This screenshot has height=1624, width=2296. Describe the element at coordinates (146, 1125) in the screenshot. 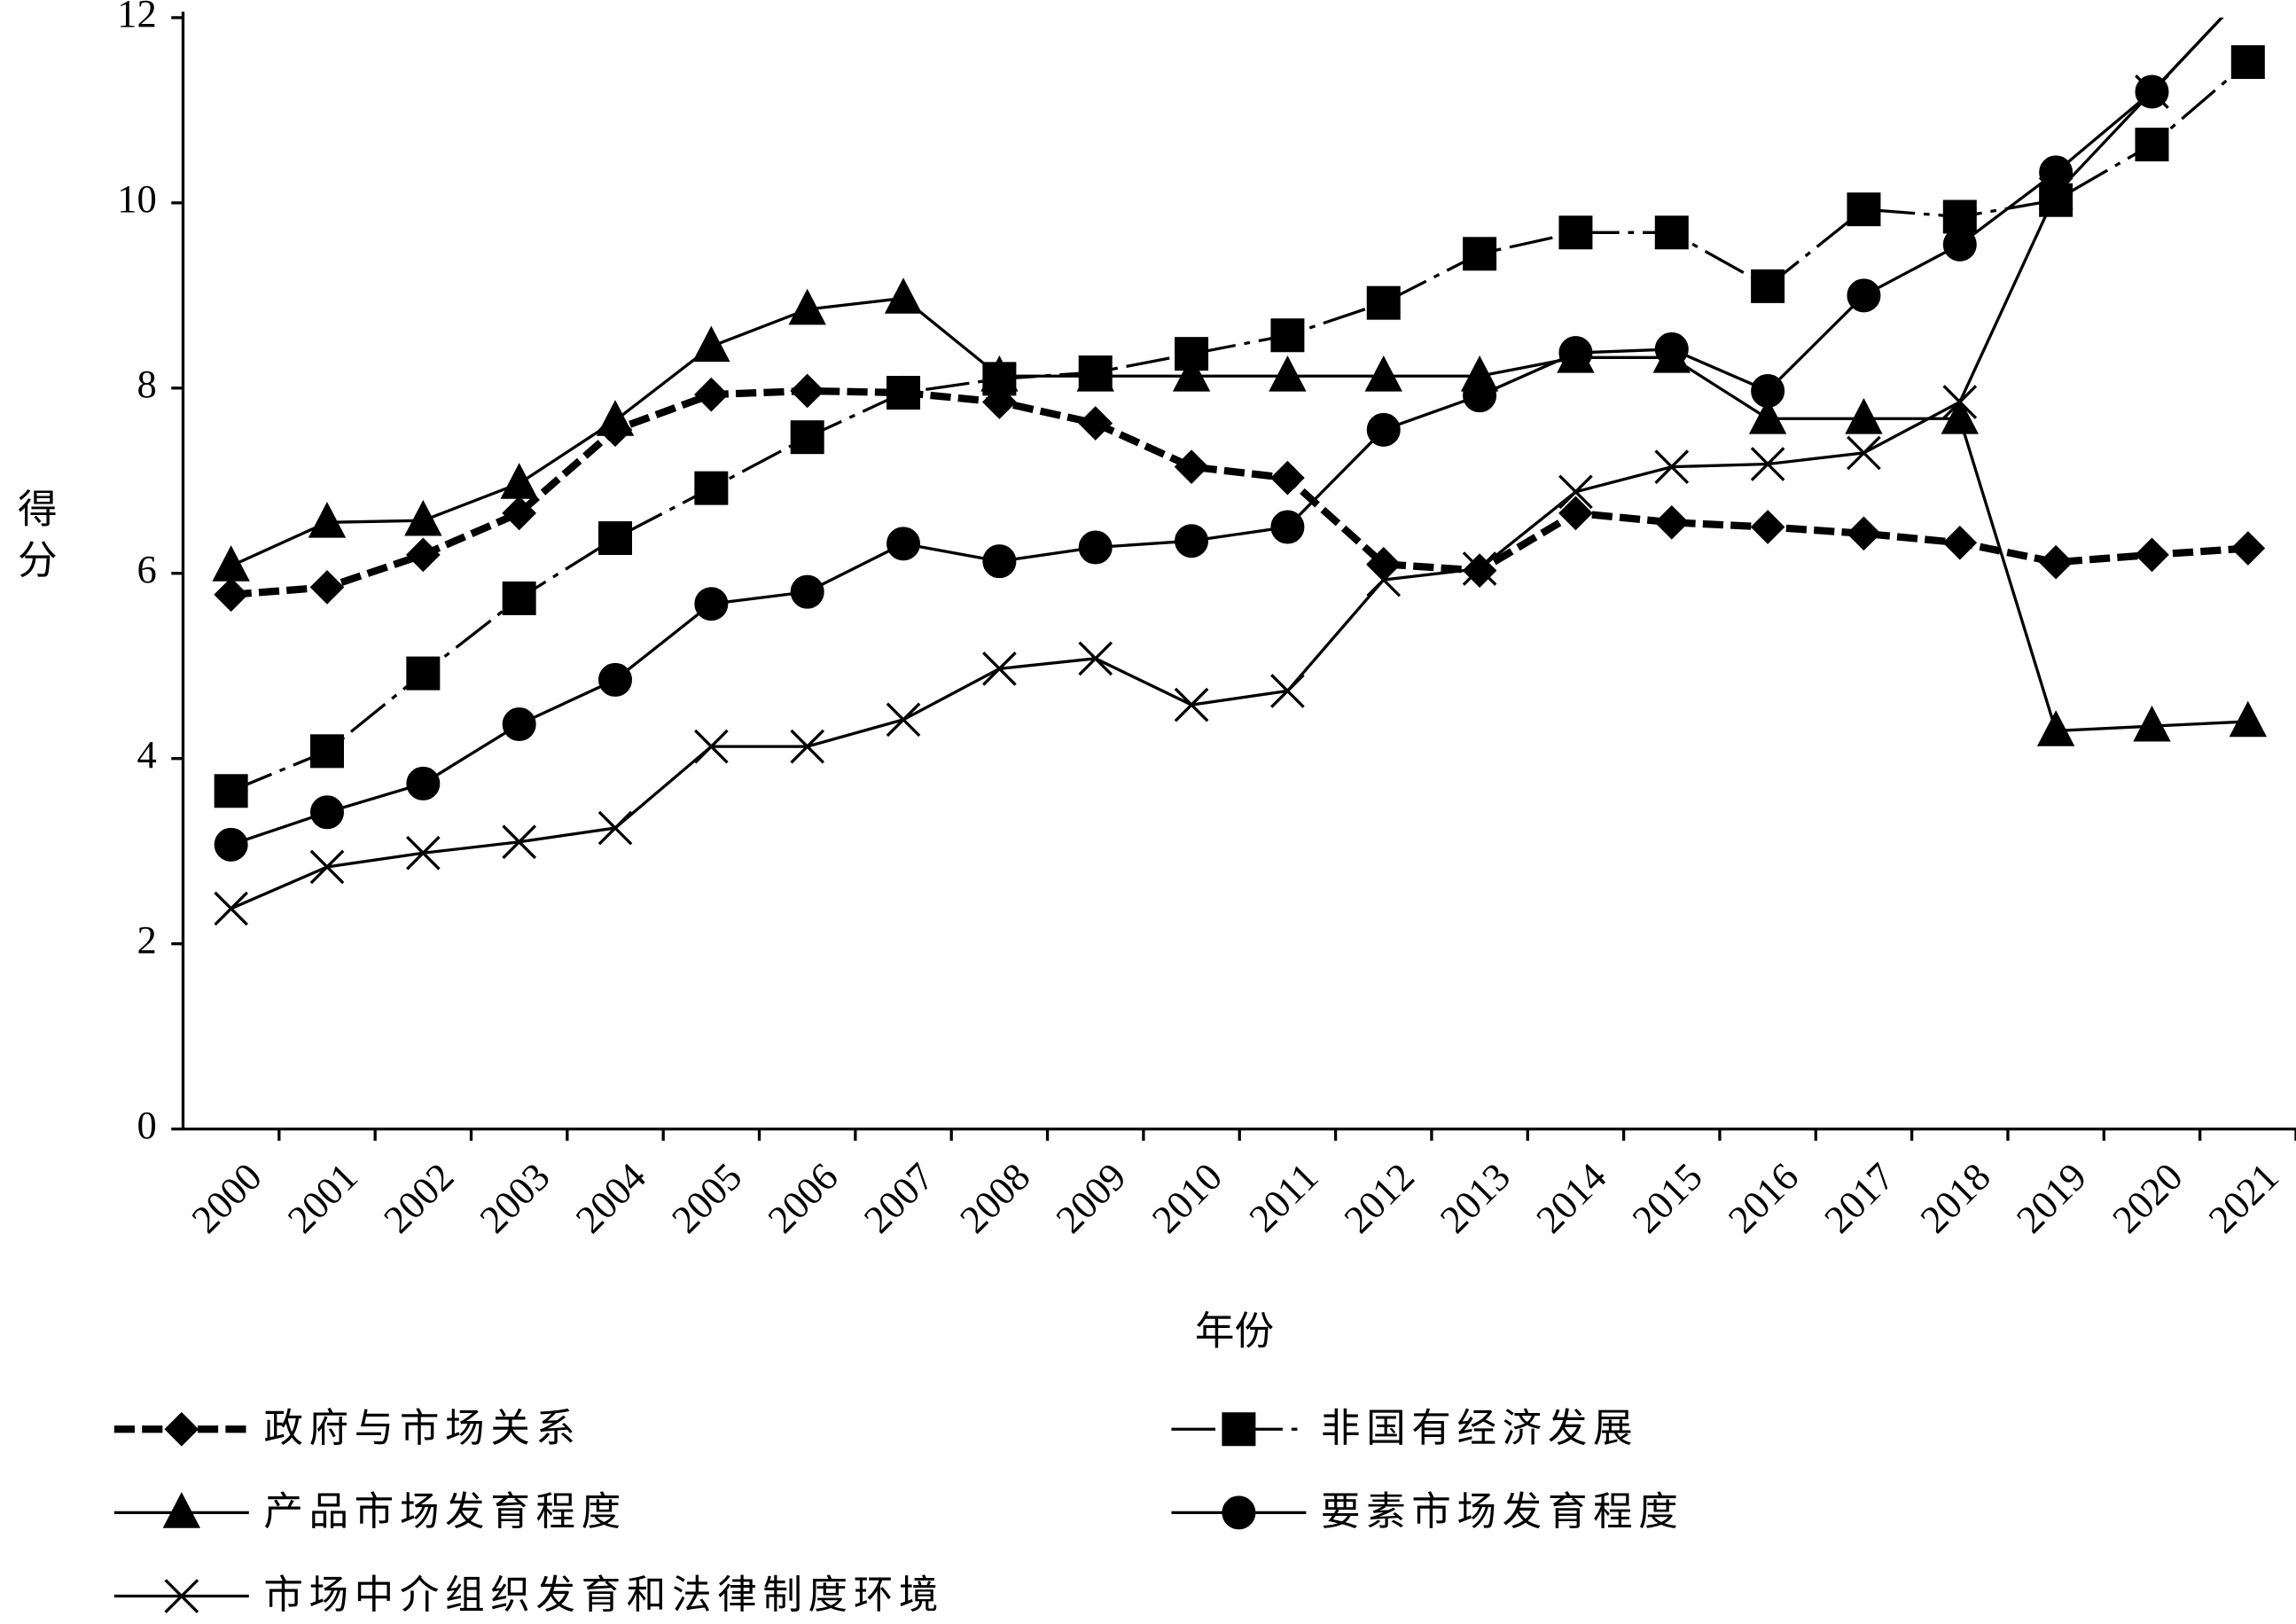

I see `y-tick-label: 0` at that location.